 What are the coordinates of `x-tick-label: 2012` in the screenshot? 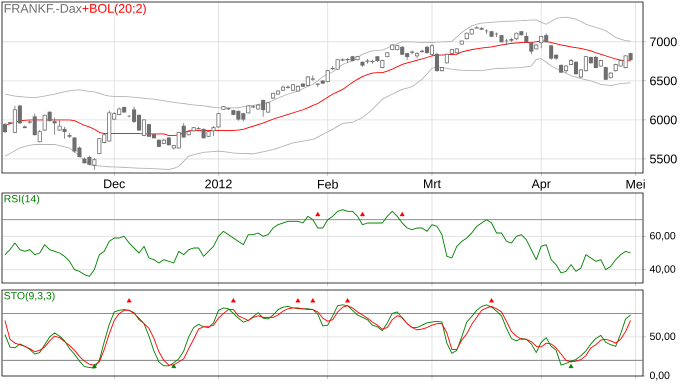 It's located at (218, 184).